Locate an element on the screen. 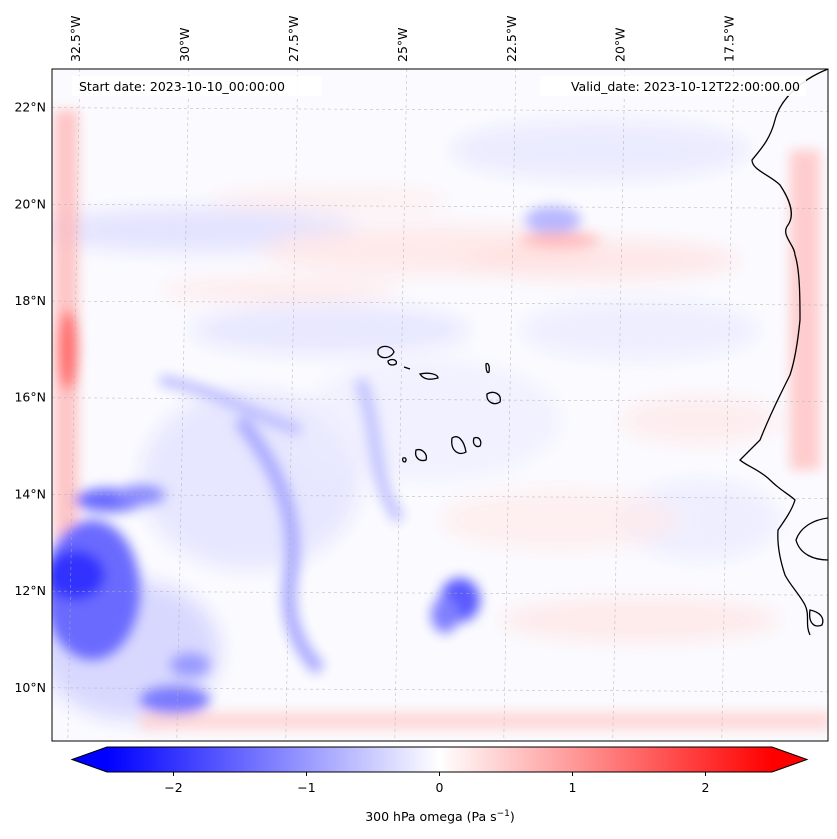 The image size is (837, 839). colorbar-outline is located at coordinates (439, 759).